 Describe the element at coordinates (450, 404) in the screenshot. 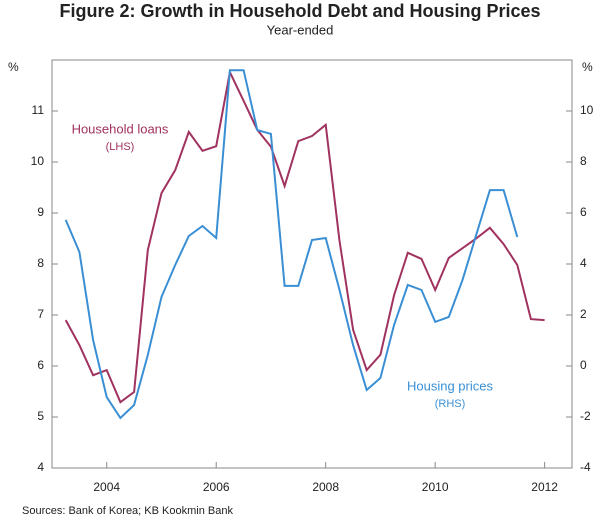

I see `series-axis-note: (RHS)` at that location.